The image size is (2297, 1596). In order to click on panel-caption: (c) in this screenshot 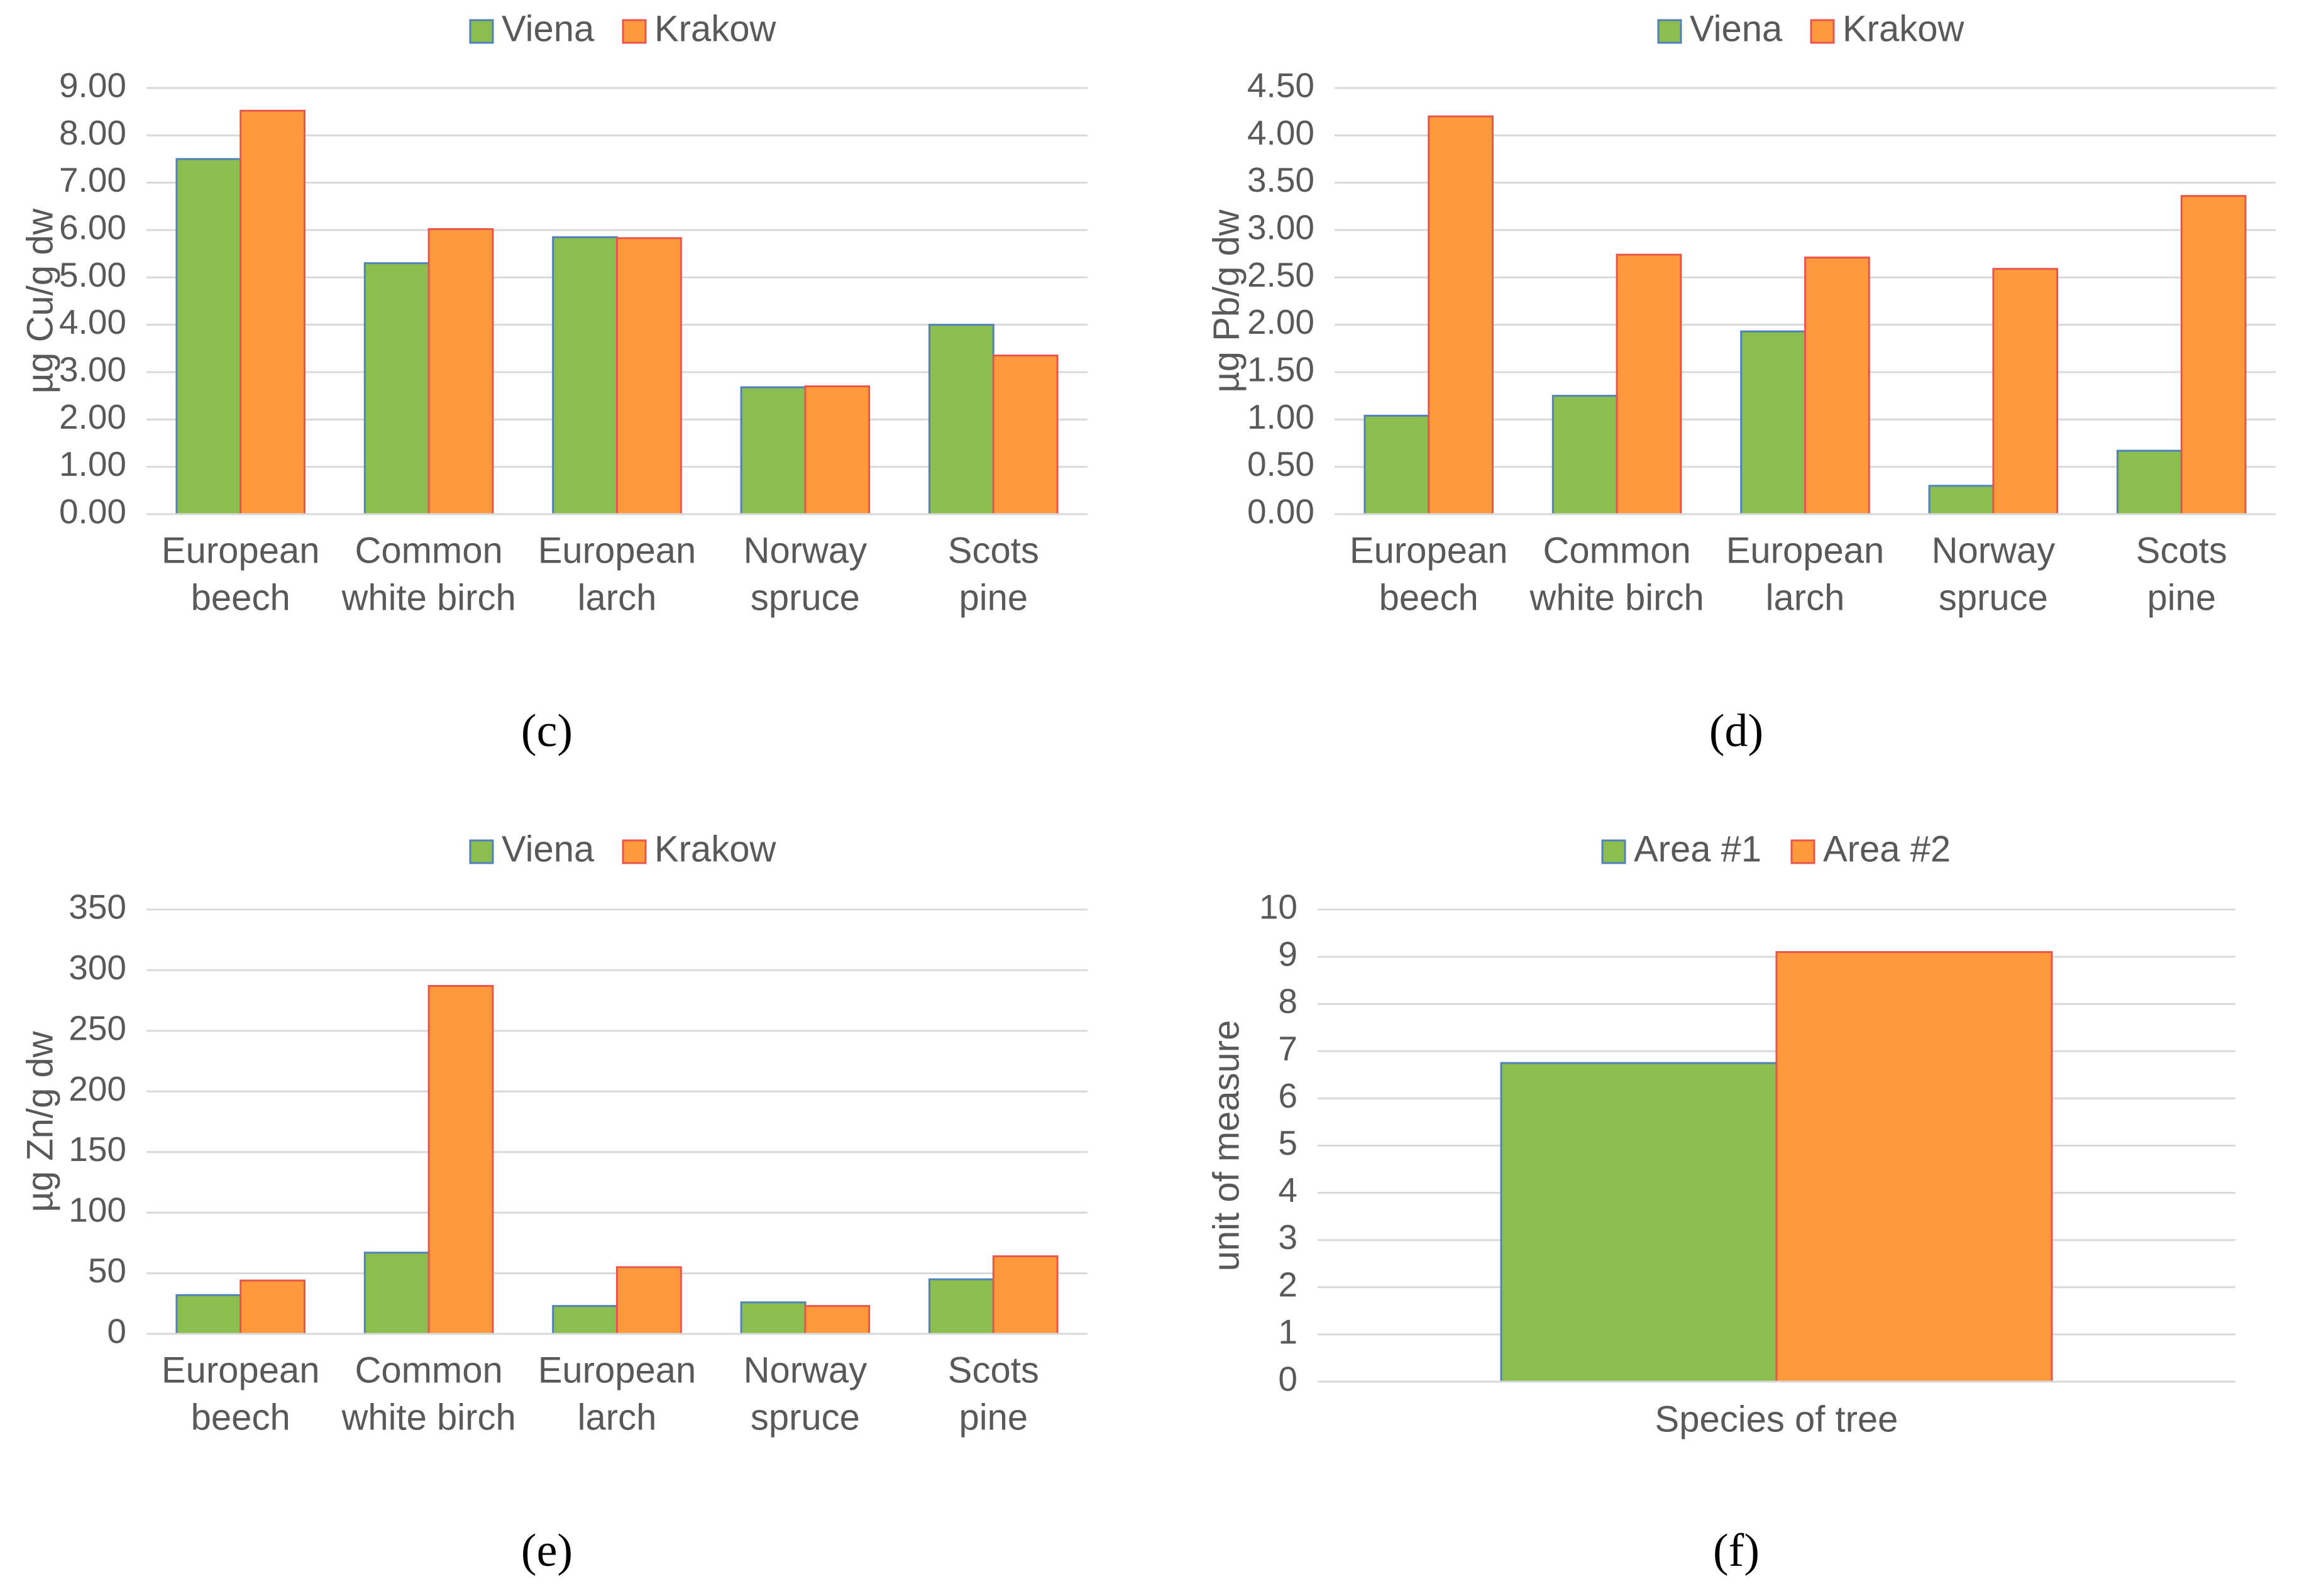, I will do `click(547, 731)`.